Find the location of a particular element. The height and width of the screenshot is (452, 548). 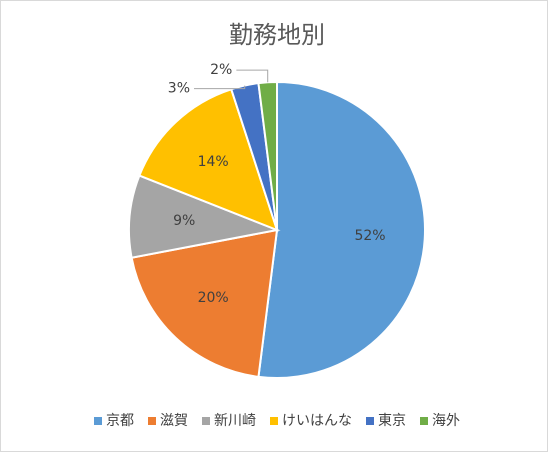

legend-label: 京都 is located at coordinates (120, 421).